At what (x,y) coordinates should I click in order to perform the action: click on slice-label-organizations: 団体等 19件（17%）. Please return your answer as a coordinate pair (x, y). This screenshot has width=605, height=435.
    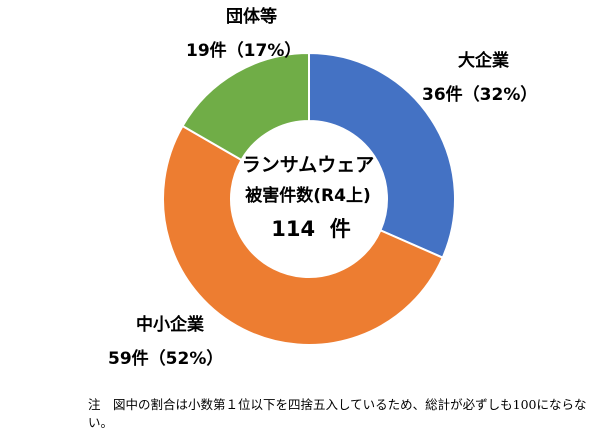
    Looking at the image, I should click on (243, 34).